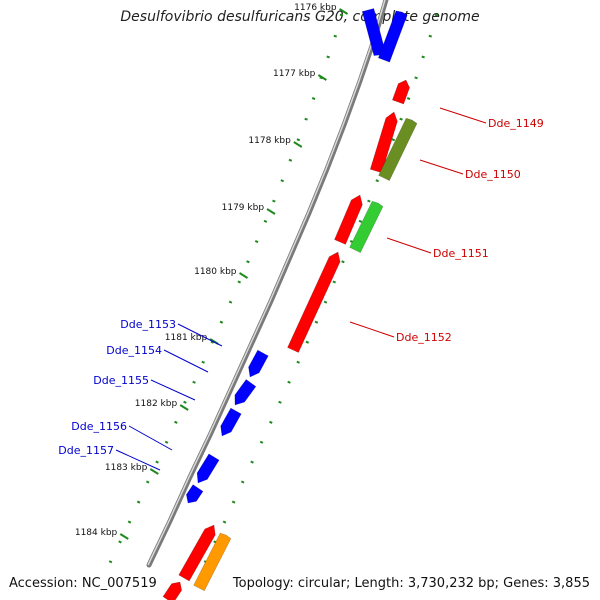  I want to click on reverse-gene-label: Dde_1157, so click(86, 450).